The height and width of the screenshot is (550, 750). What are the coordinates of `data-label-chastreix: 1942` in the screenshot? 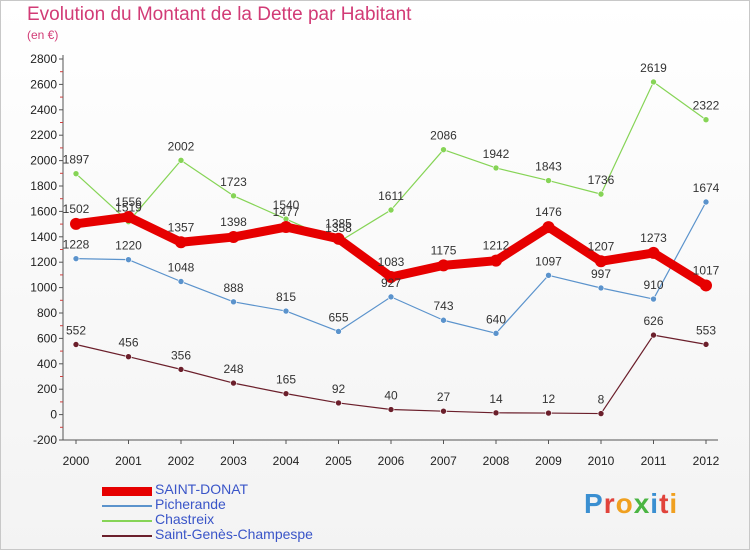 It's located at (496, 154).